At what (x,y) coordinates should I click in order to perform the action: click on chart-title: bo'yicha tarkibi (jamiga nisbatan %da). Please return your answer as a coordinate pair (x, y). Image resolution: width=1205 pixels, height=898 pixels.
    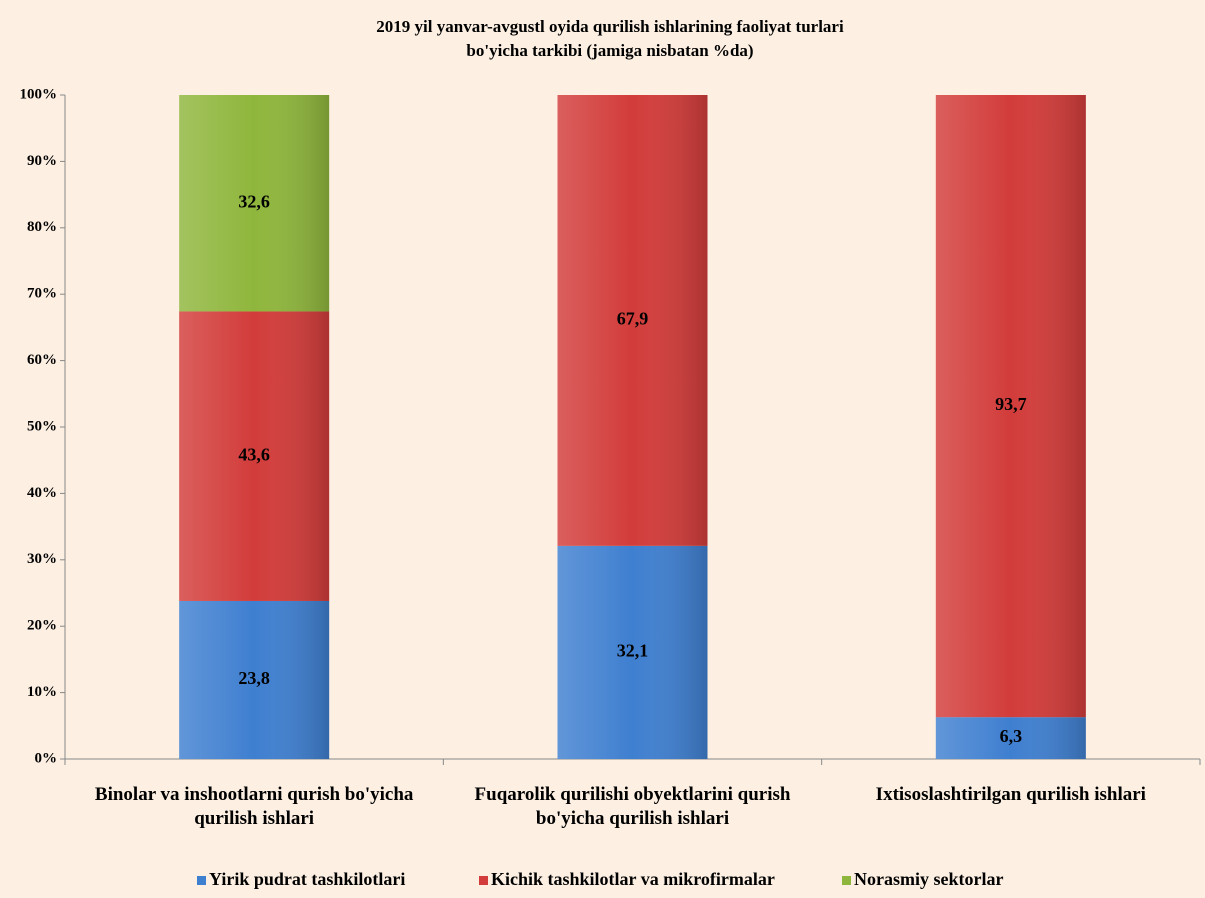
    Looking at the image, I should click on (609, 50).